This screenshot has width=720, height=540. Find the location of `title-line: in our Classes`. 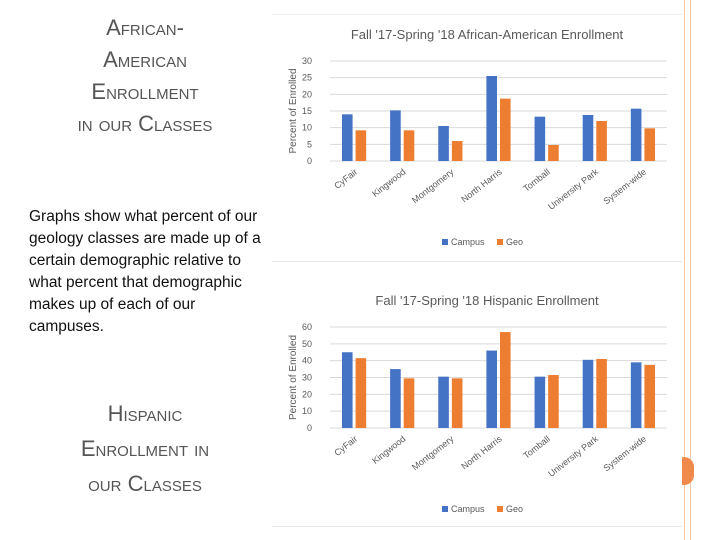

title-line: in our Classes is located at coordinates (145, 123).